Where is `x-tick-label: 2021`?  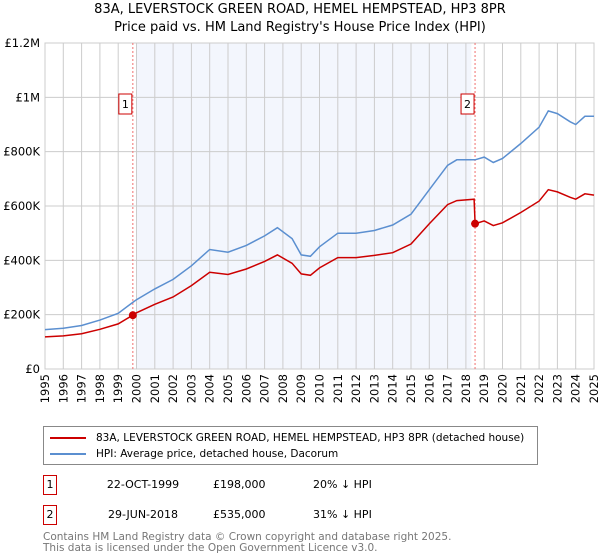
x-tick-label: 2021 is located at coordinates (521, 388).